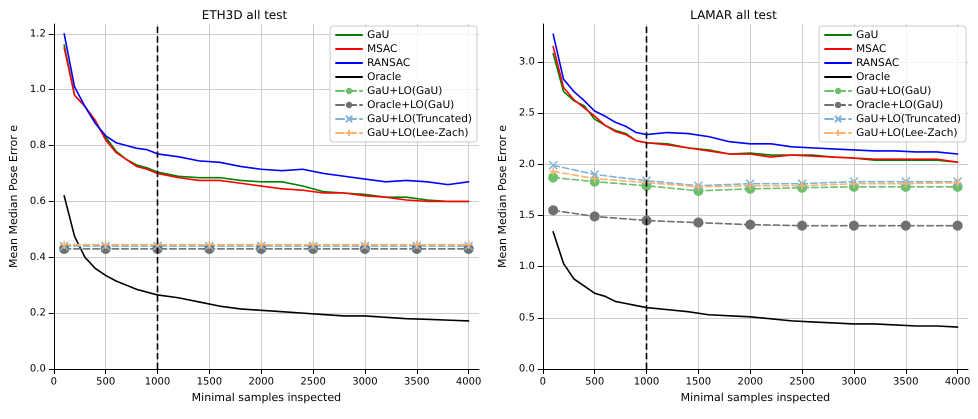 Image resolution: width=978 pixels, height=419 pixels. Describe the element at coordinates (38, 146) in the screenshot. I see `y-tick-label: 0.8` at that location.